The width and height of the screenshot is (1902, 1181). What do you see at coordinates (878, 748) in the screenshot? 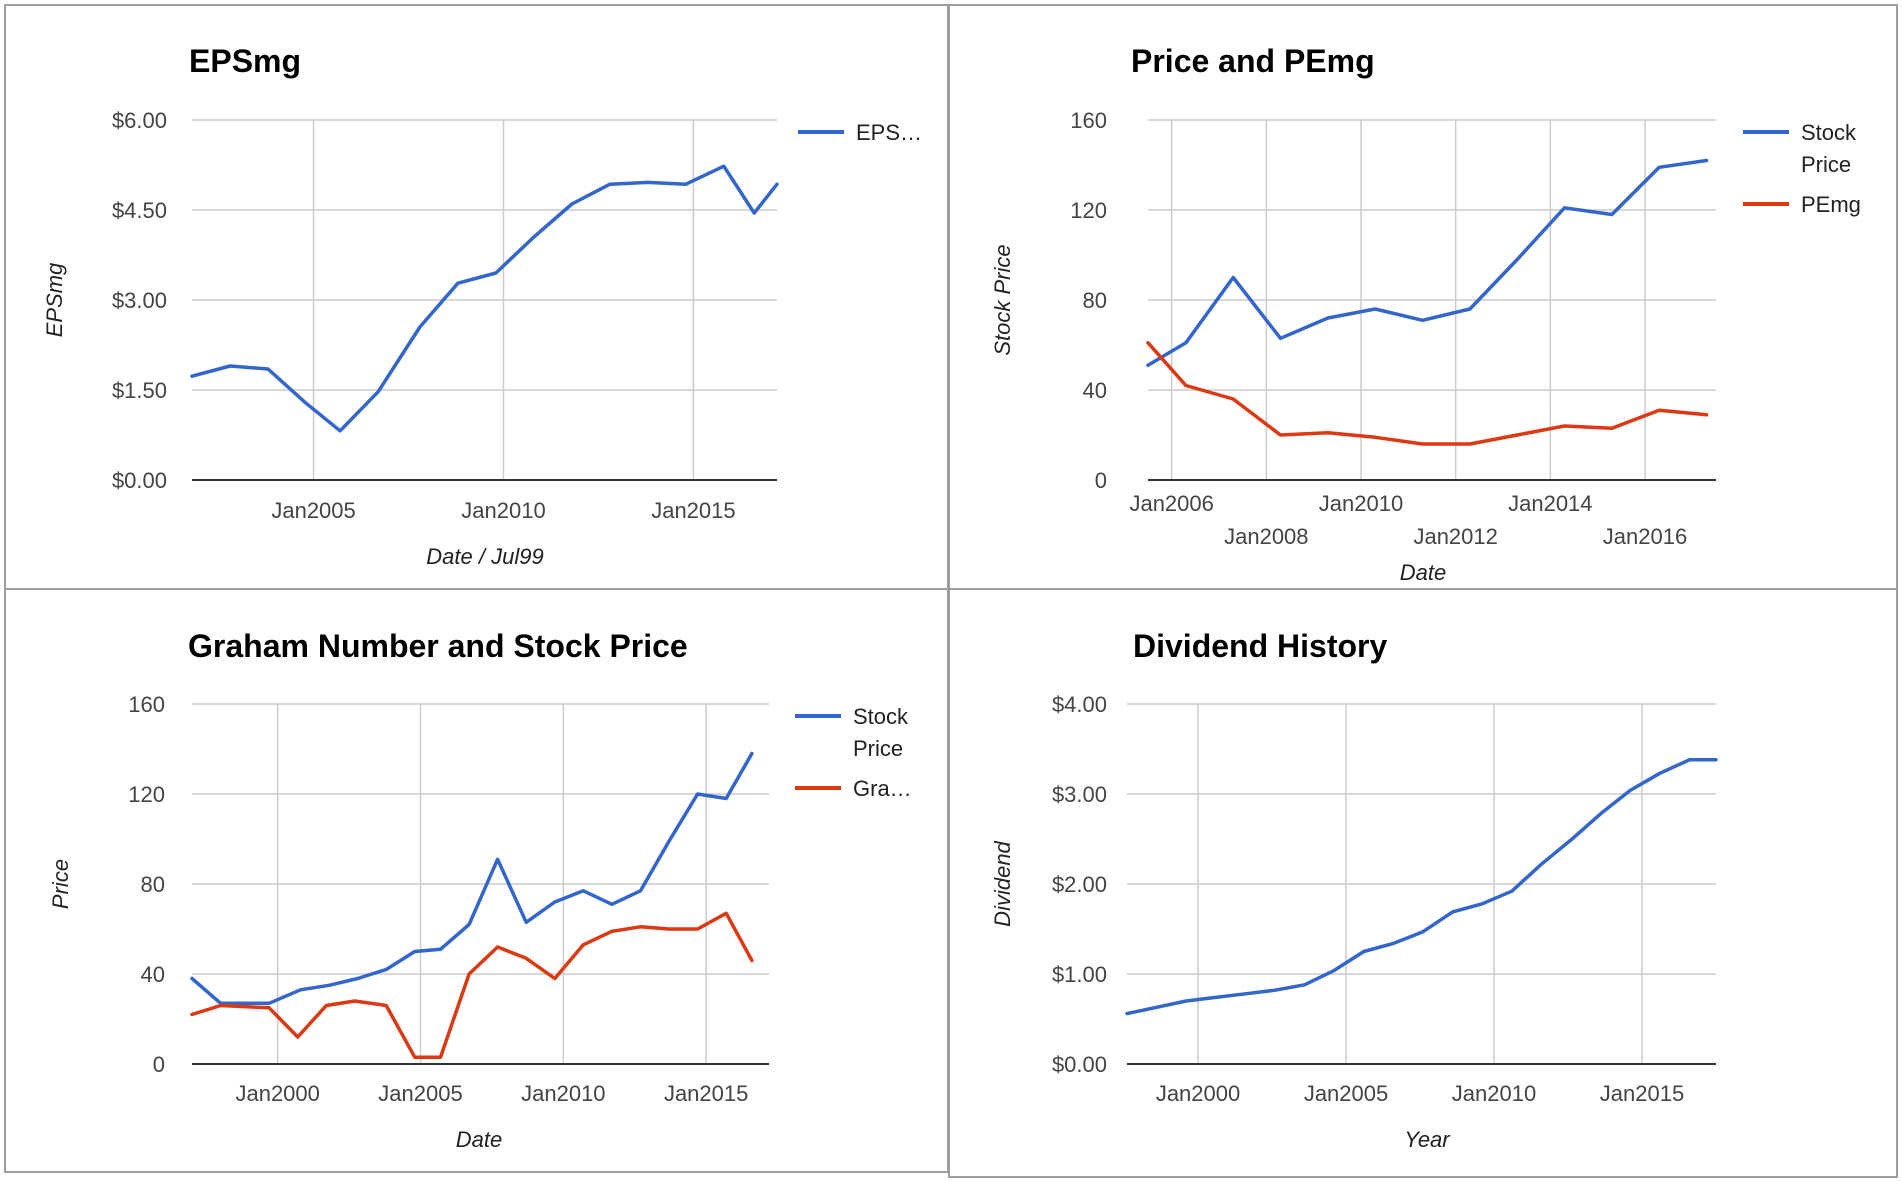
I see `graham-legend-label-1: Price` at bounding box center [878, 748].